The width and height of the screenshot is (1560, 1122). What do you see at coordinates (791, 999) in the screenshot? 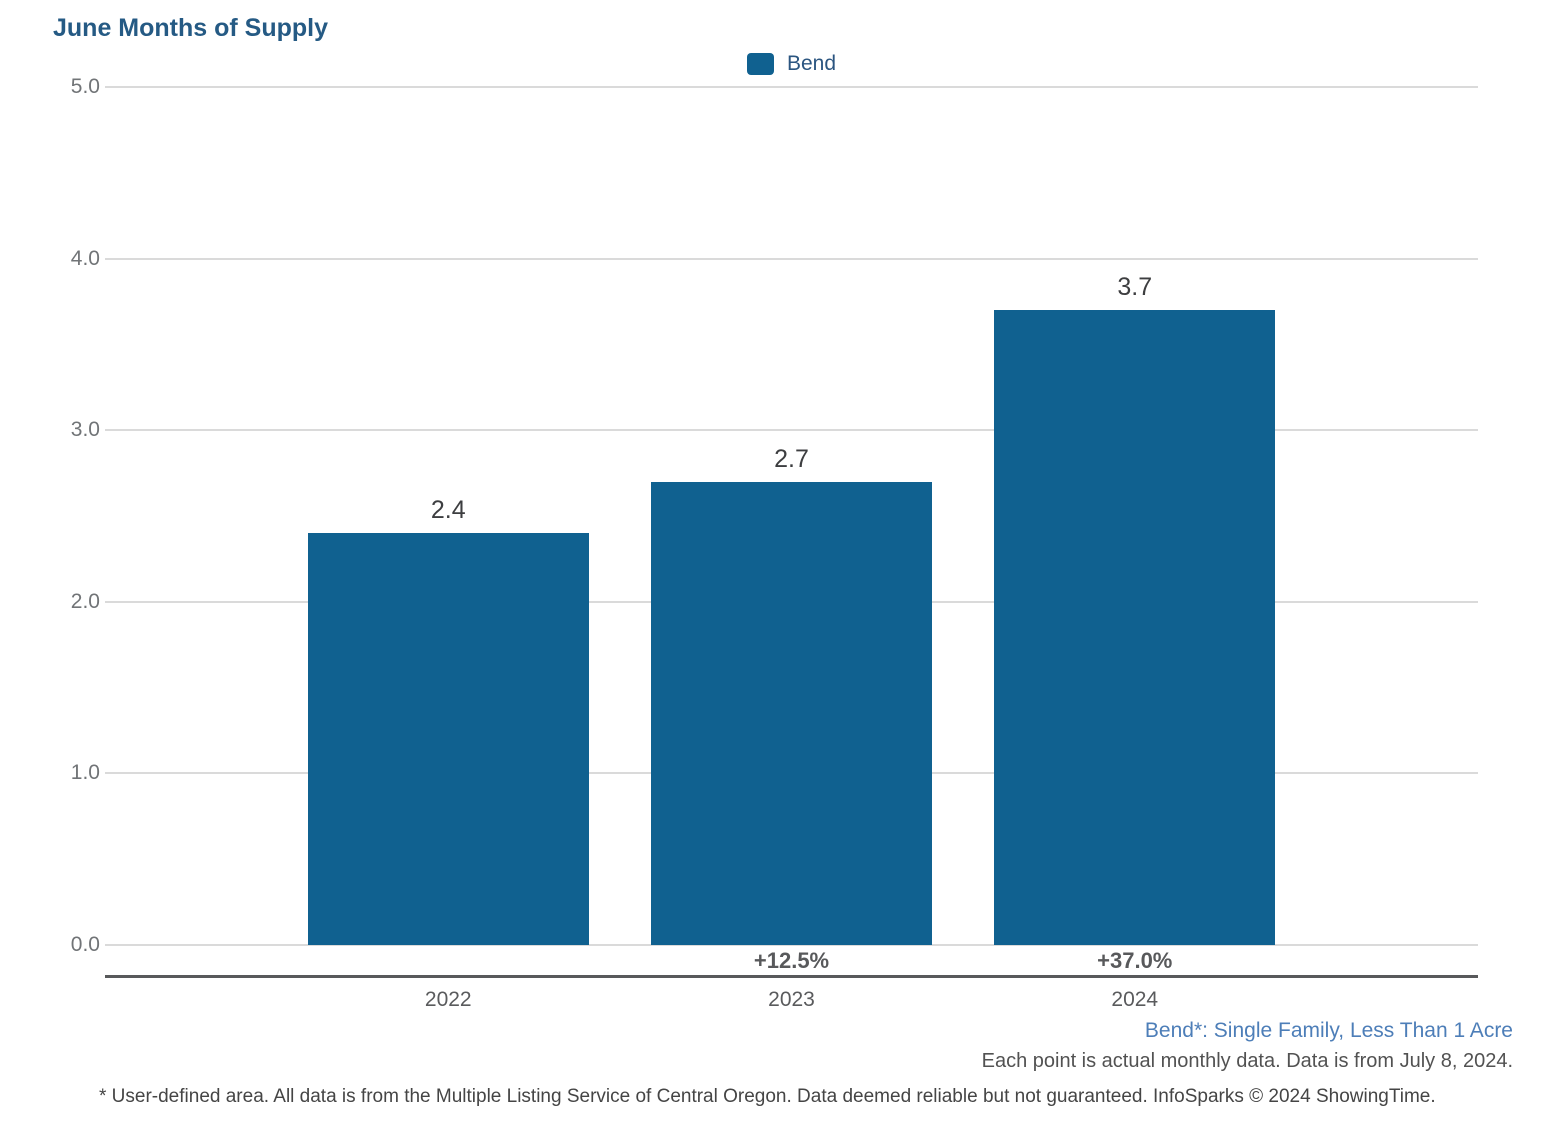
I see `x-tick-label: 2023` at bounding box center [791, 999].